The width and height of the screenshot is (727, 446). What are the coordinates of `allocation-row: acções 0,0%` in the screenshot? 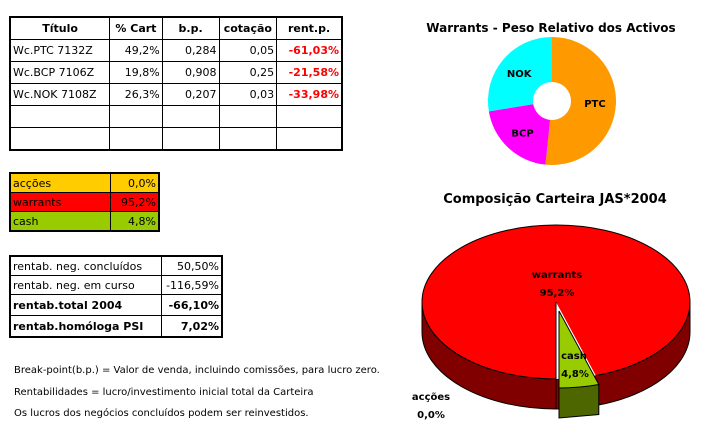 It's located at (84, 182).